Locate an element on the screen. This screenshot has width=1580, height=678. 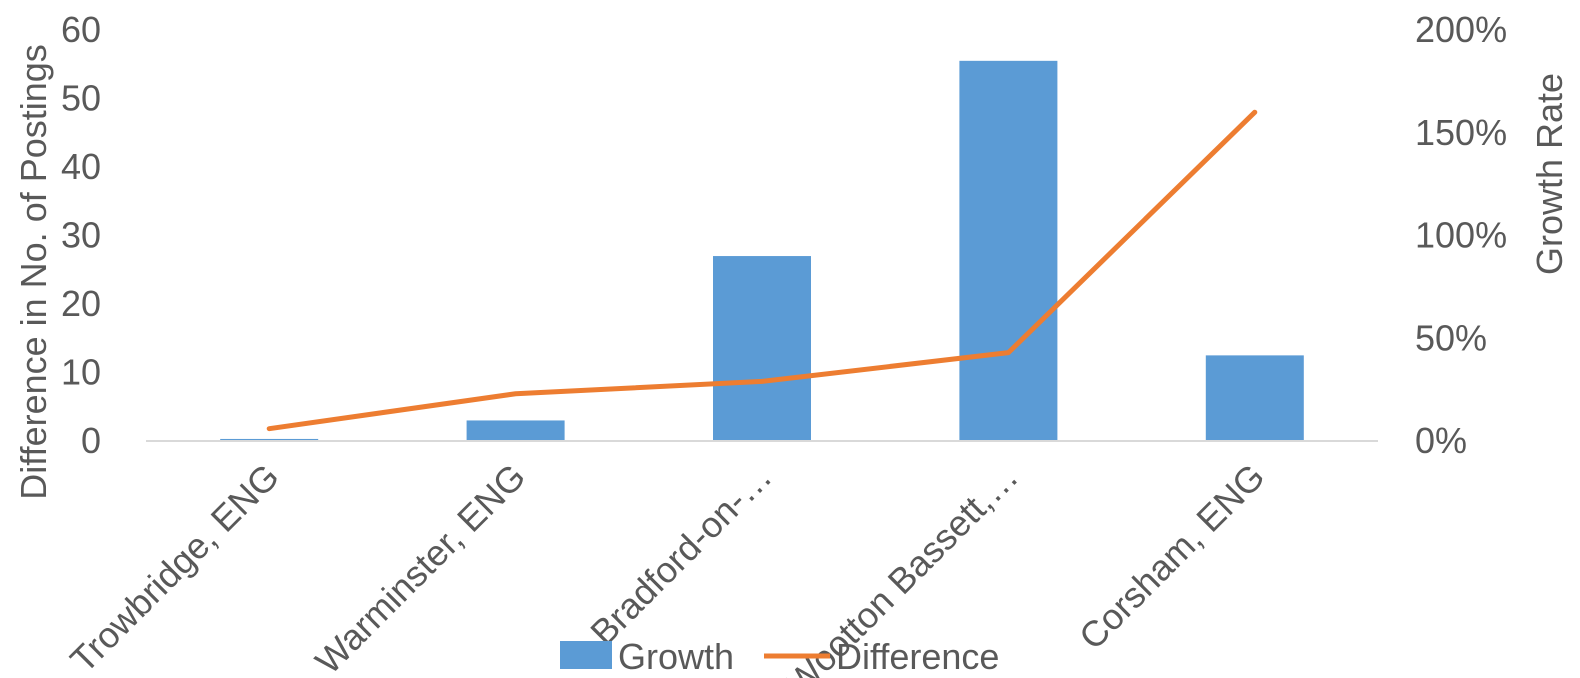
x-tick-label: Corsham, ENG is located at coordinates (1172, 557).